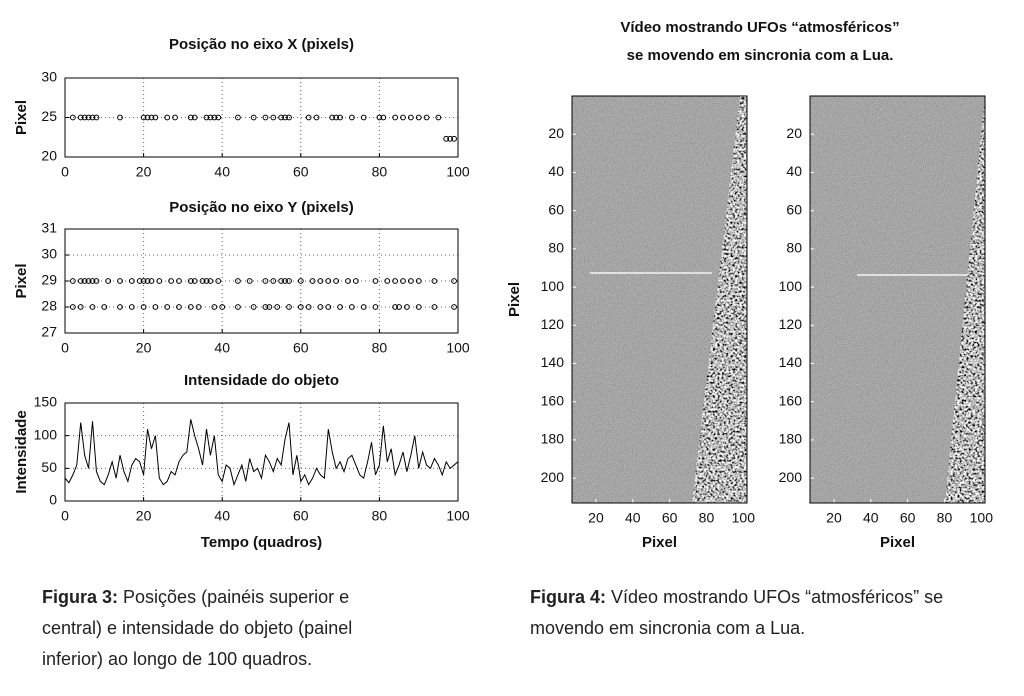 This screenshot has width=1024, height=696. I want to click on y-tick-label: 100, so click(791, 286).